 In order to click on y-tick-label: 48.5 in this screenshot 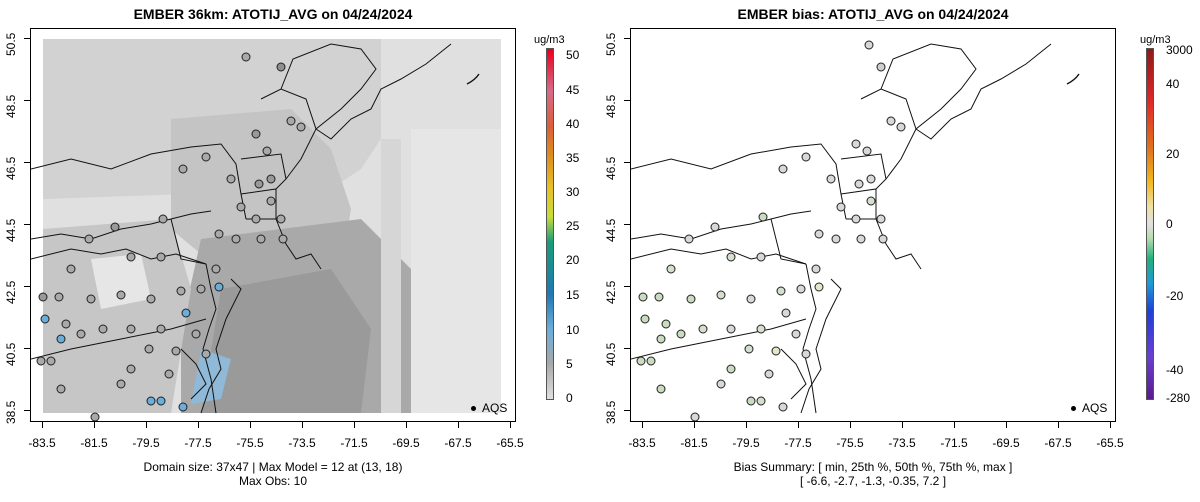, I will do `click(11, 106)`.